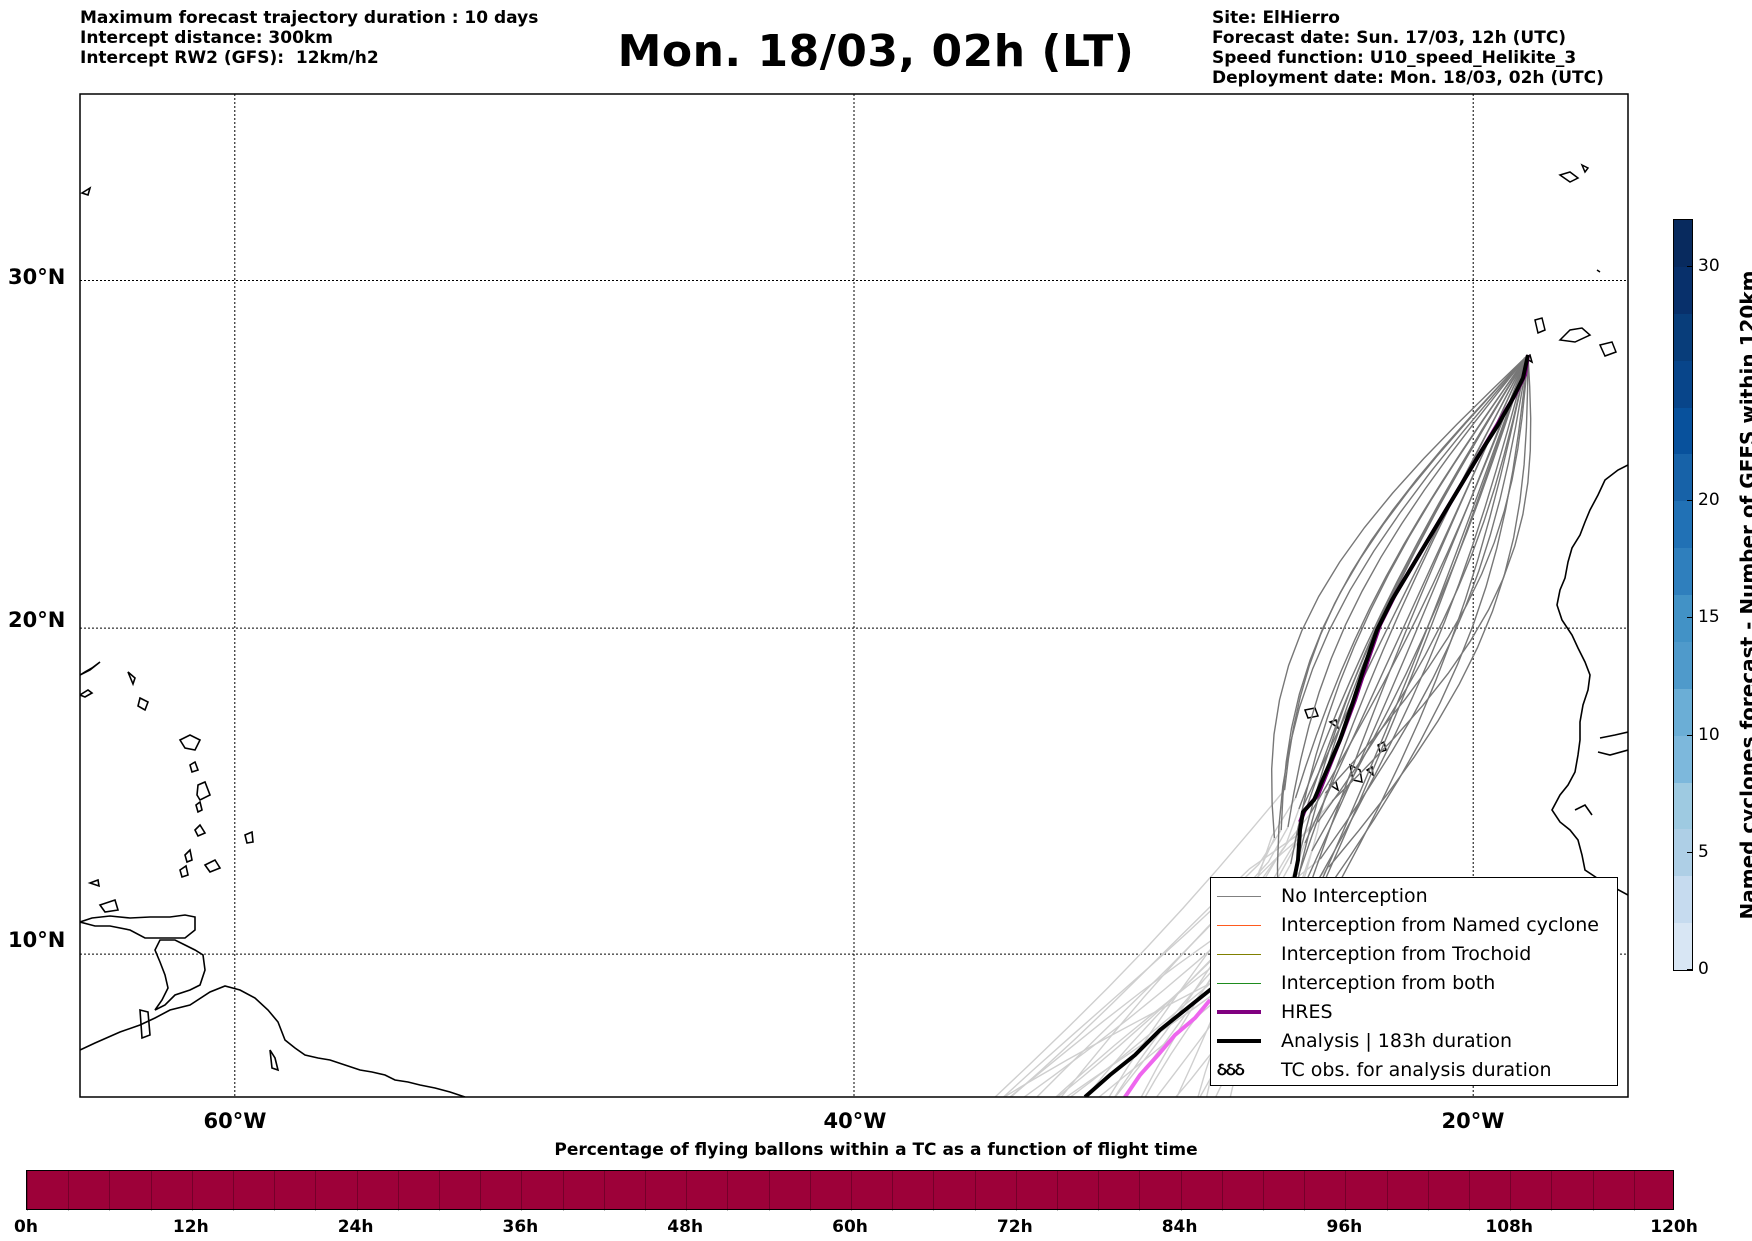 The width and height of the screenshot is (1752, 1241). What do you see at coordinates (1167, 1047) in the screenshot?
I see `hres-trajectory-late` at bounding box center [1167, 1047].